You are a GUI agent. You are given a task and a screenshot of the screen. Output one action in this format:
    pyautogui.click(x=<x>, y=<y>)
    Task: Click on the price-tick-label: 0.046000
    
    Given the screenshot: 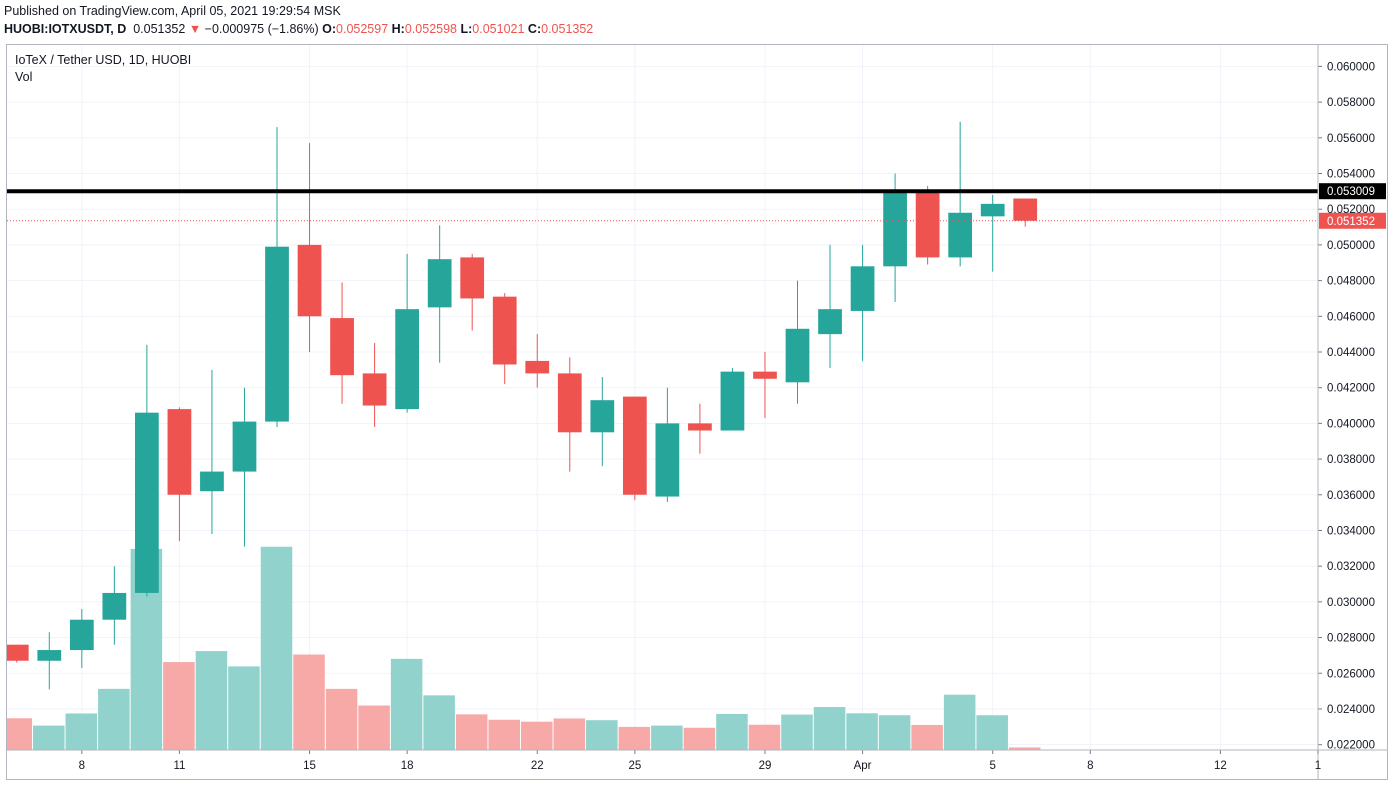 What is the action you would take?
    pyautogui.click(x=1351, y=317)
    